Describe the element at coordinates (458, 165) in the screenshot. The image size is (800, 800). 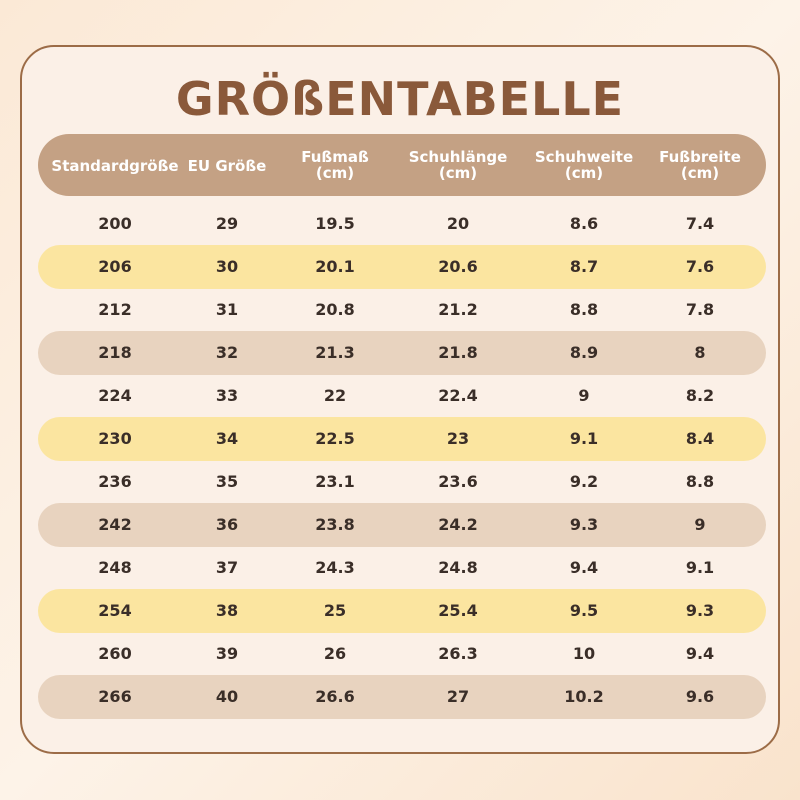
I see `column-header: Schuhlänge (cm)` at that location.